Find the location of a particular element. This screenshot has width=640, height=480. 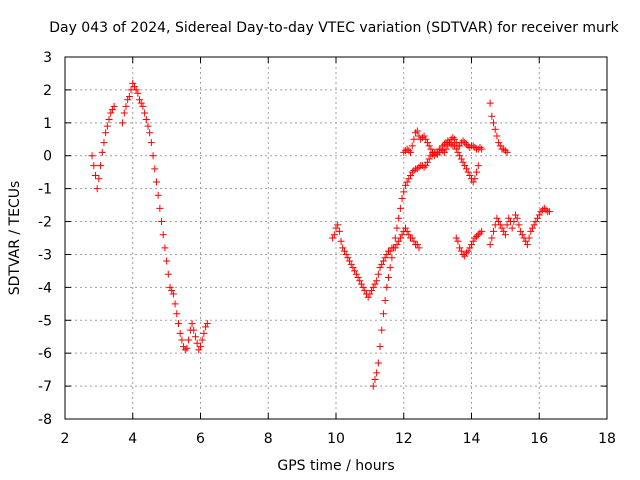

y-tick-label: -1 is located at coordinates (45, 190).